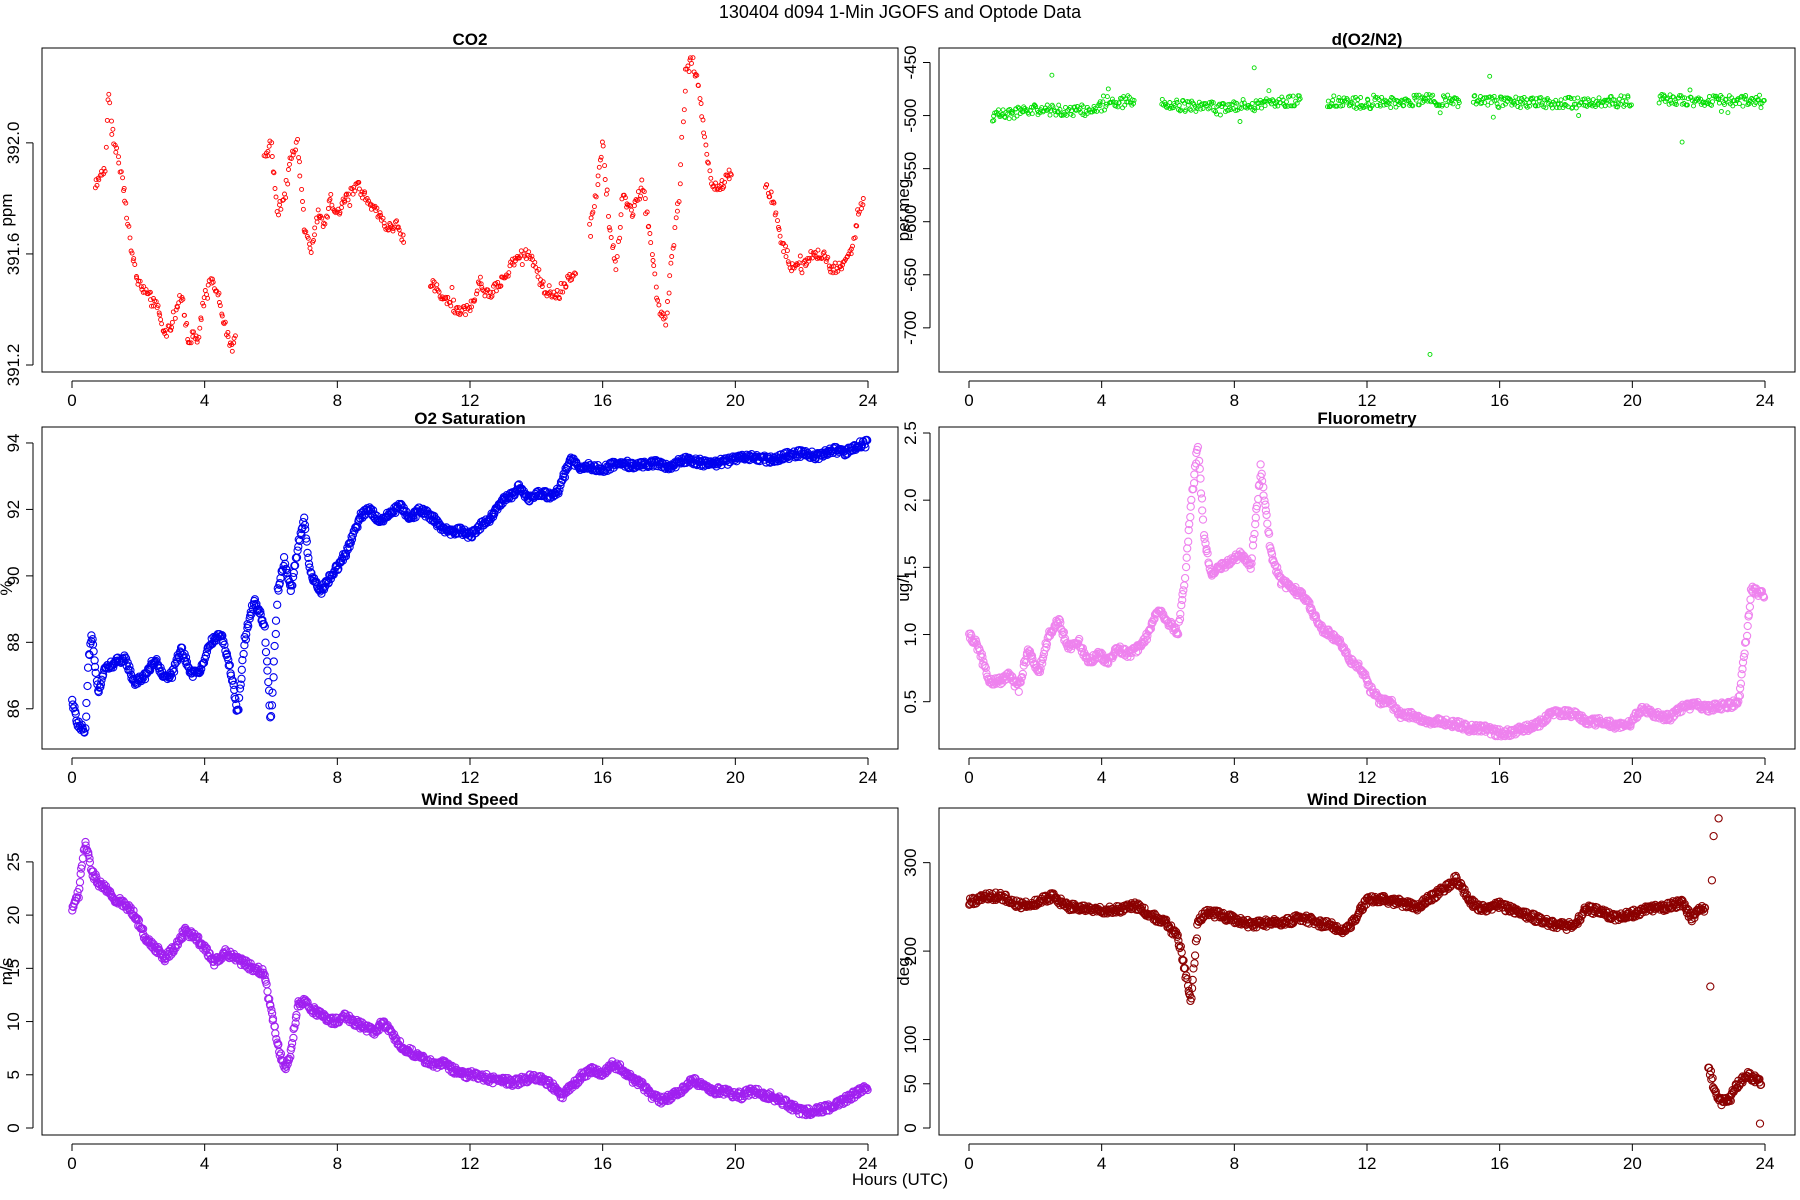 The height and width of the screenshot is (1200, 1800). Describe the element at coordinates (1632, 400) in the screenshot. I see `d-o2-n2-x-tick-label: 20` at that location.